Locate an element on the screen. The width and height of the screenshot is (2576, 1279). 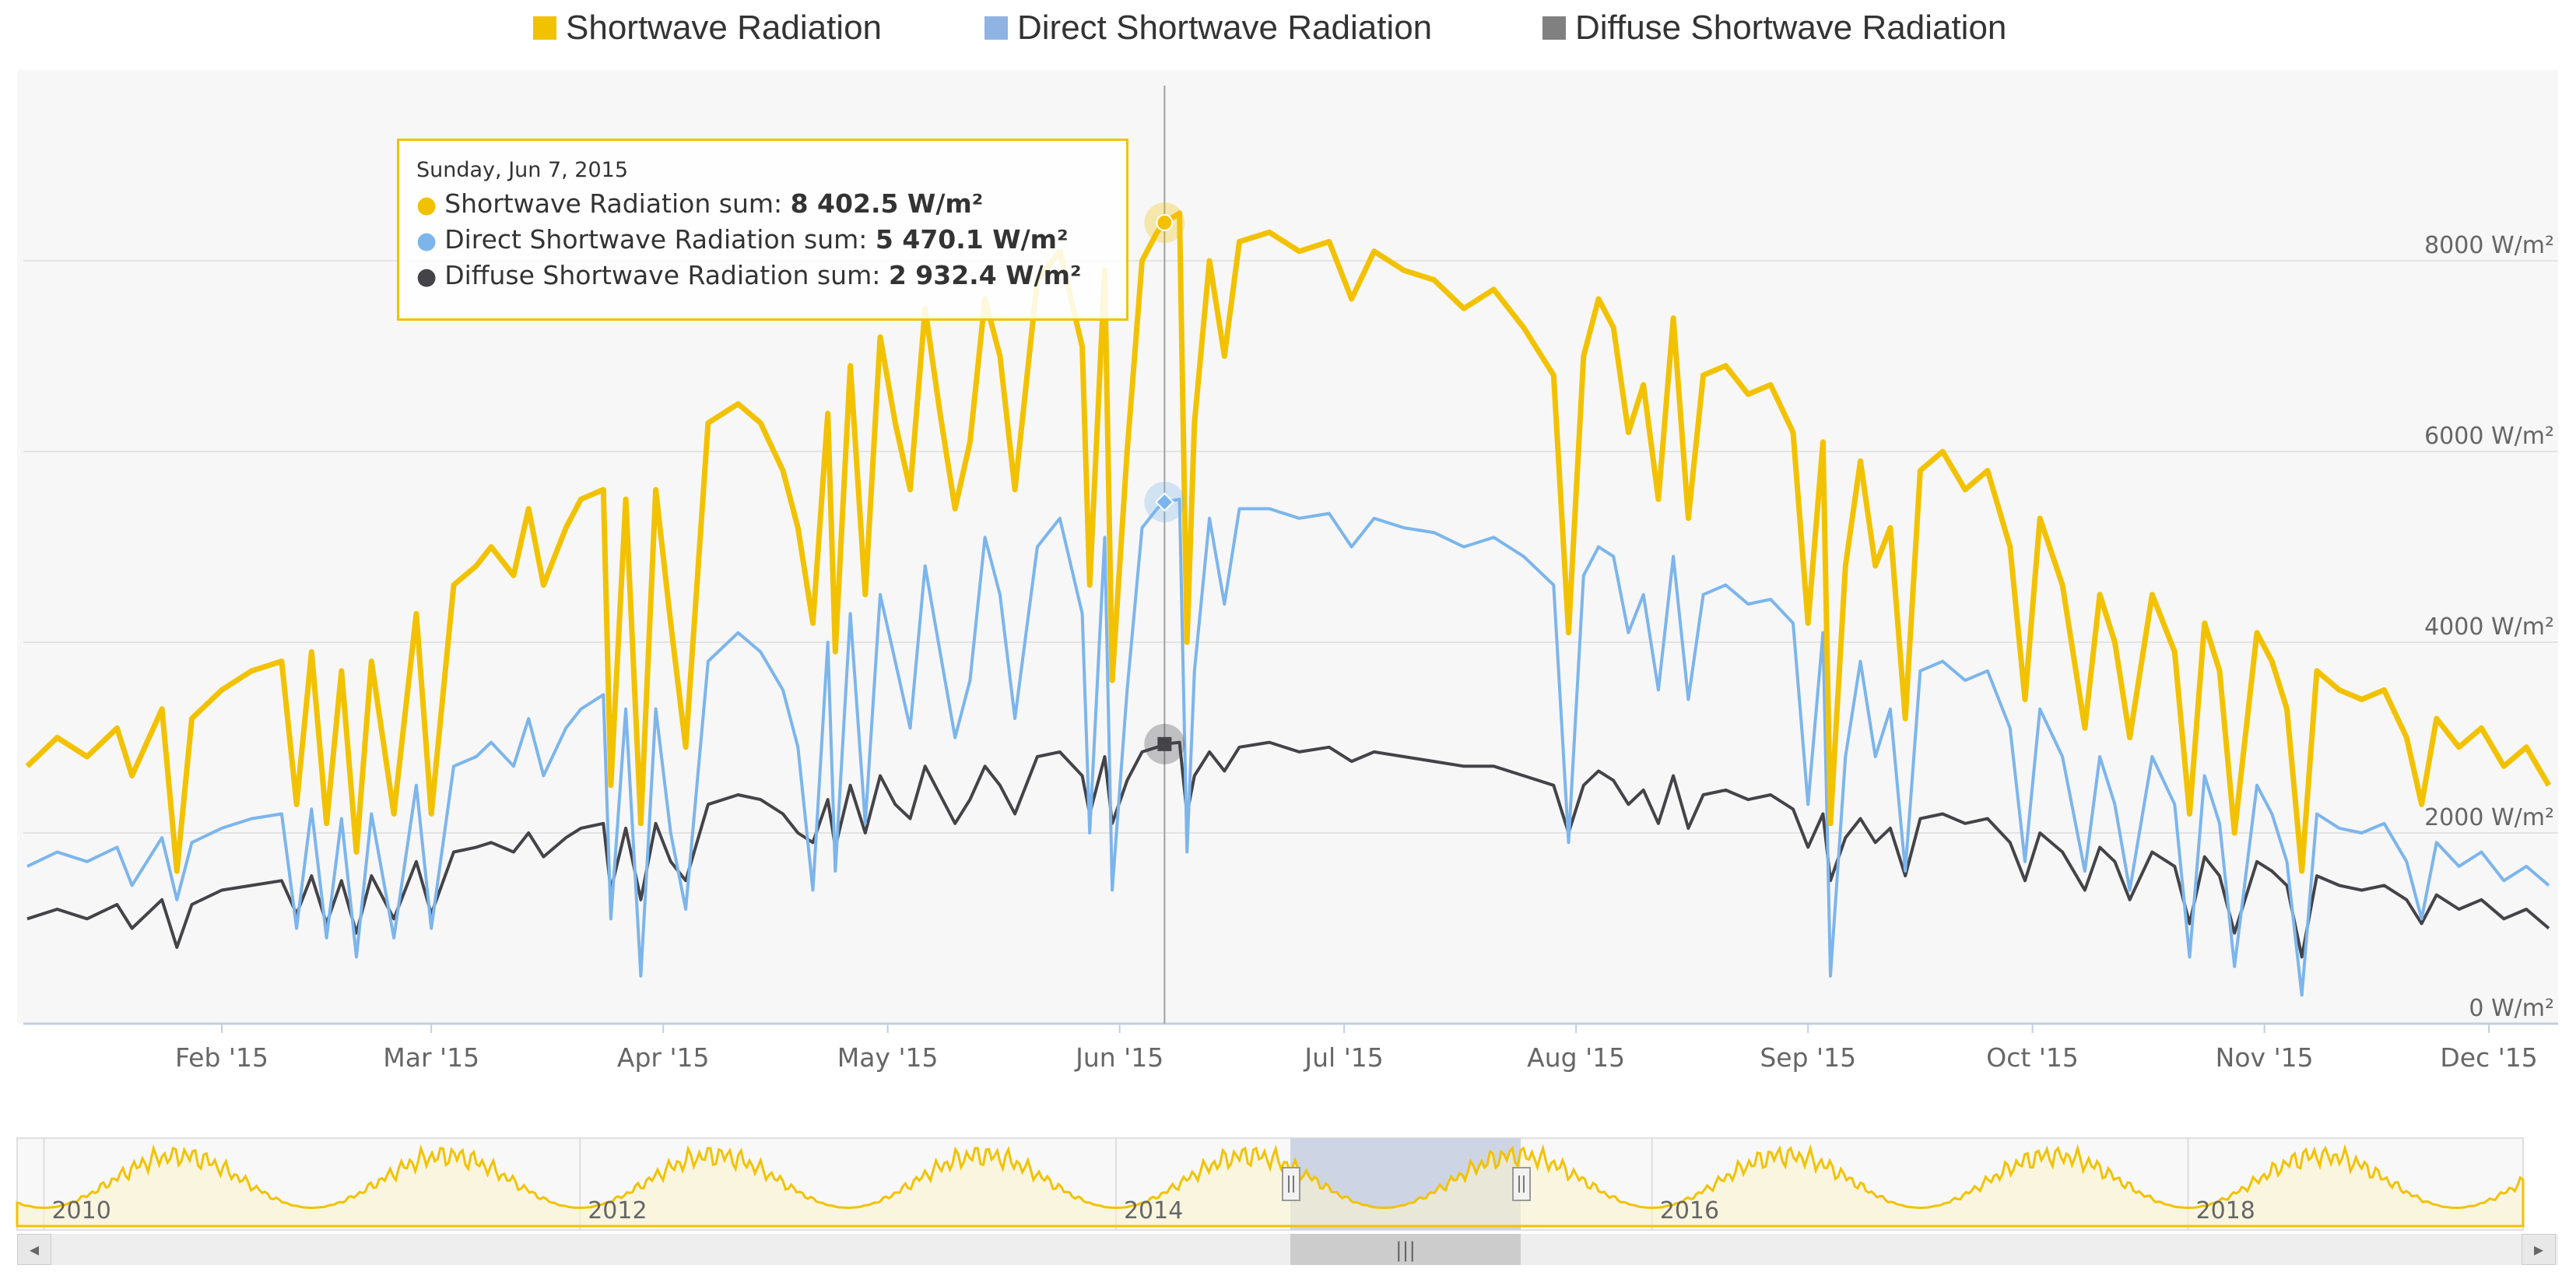
y-tick-label: 2000 W/m² is located at coordinates (2489, 818).